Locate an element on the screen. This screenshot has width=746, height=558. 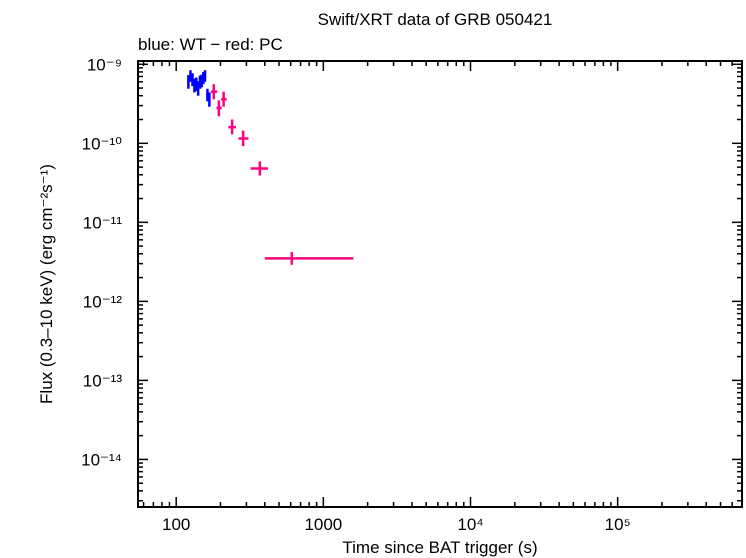
x-tick-label: 10⁵ is located at coordinates (618, 524).